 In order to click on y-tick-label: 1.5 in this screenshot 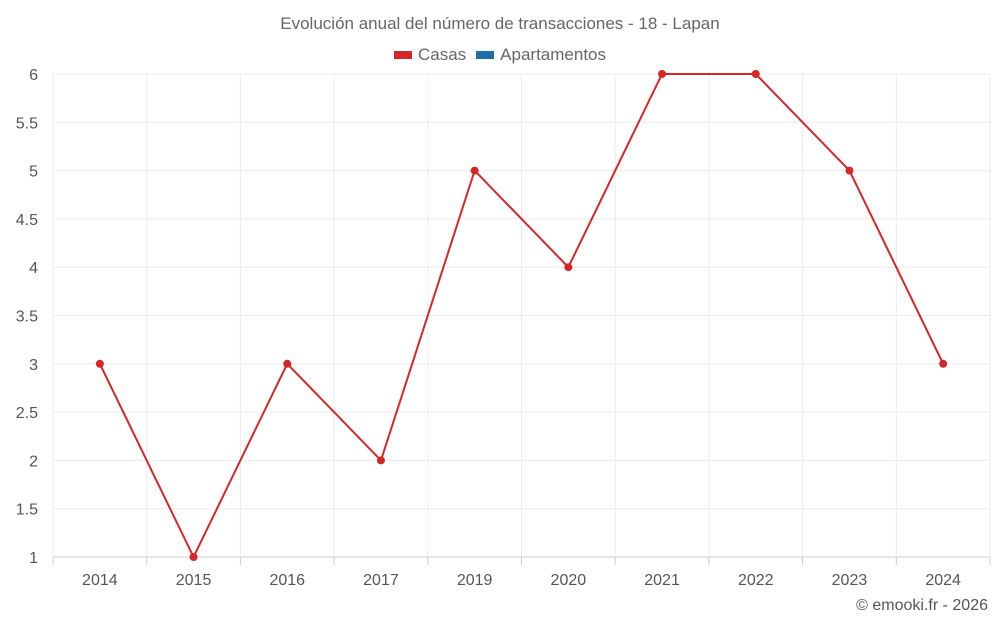, I will do `click(27, 510)`.